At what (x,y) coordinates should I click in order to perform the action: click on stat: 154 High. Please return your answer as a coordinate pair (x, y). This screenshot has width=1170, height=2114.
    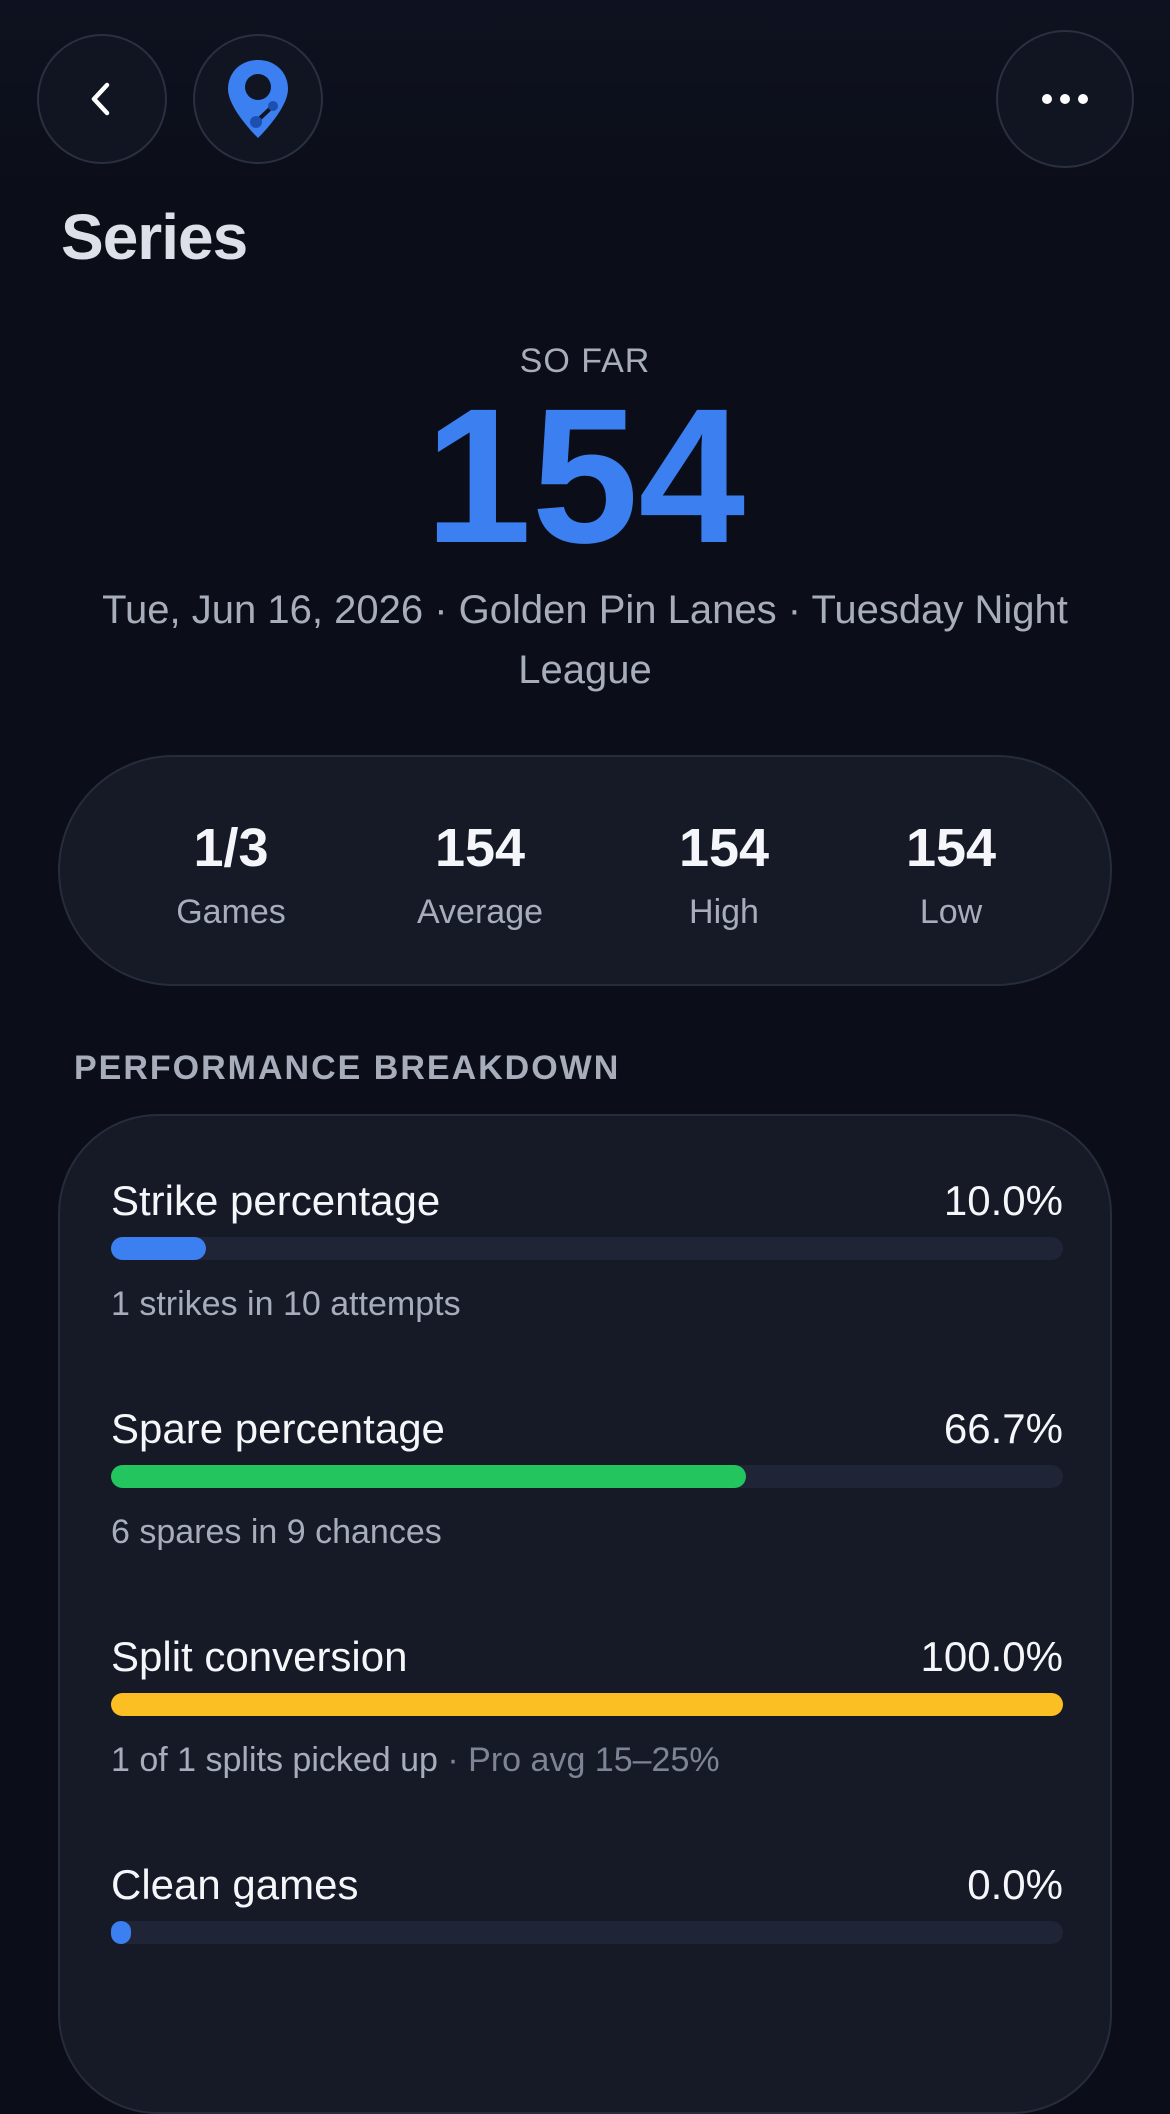
    Looking at the image, I should click on (724, 874).